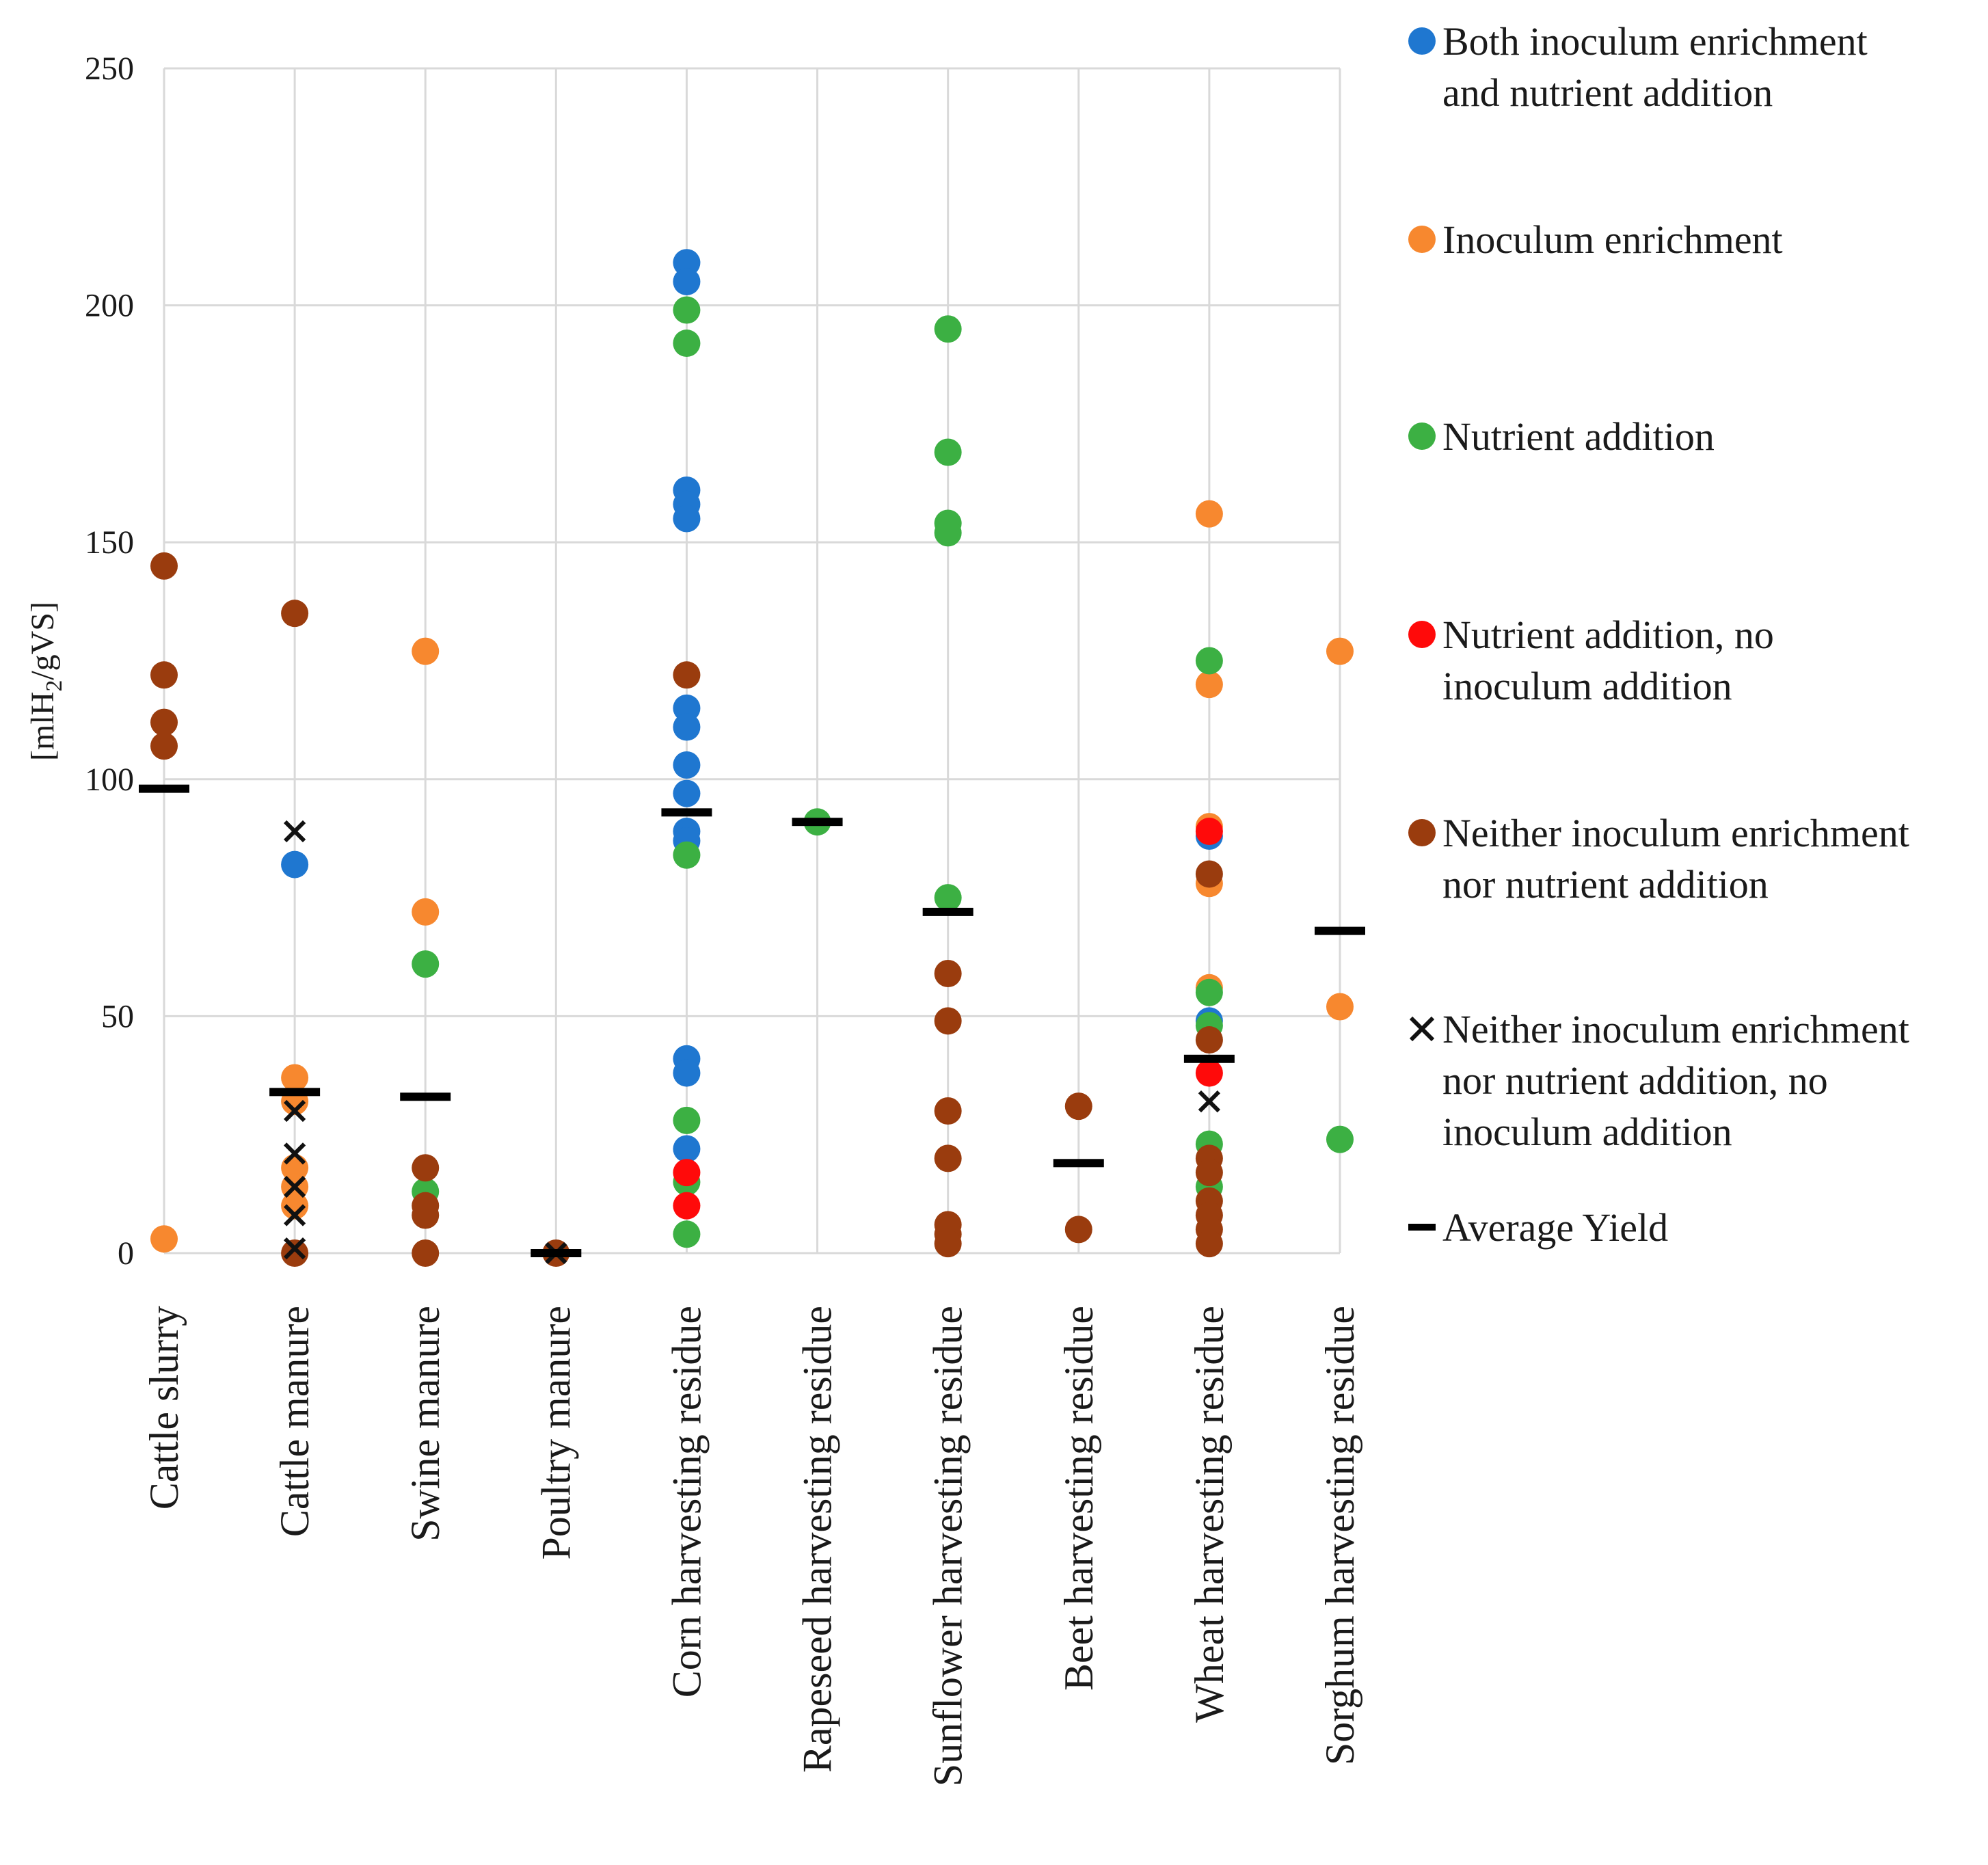 This screenshot has height=1865, width=1988. Describe the element at coordinates (294, 1421) in the screenshot. I see `category-label: Cattle manure` at that location.